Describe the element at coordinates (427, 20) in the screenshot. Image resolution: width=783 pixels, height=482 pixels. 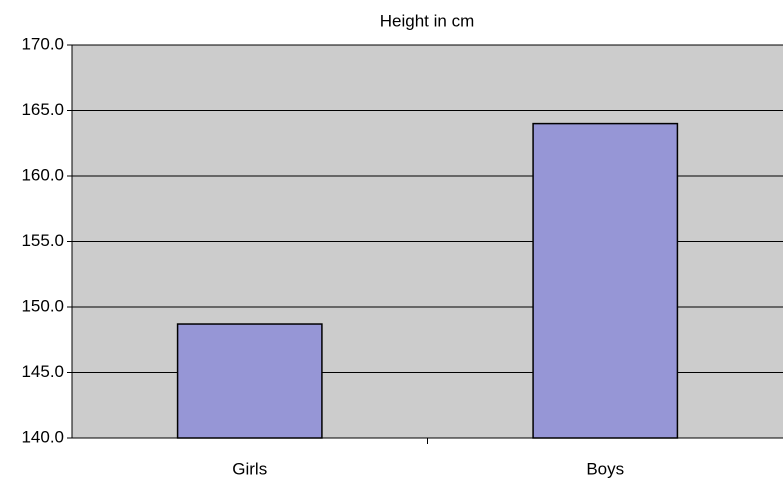
I see `chart-title: Height in cm` at that location.